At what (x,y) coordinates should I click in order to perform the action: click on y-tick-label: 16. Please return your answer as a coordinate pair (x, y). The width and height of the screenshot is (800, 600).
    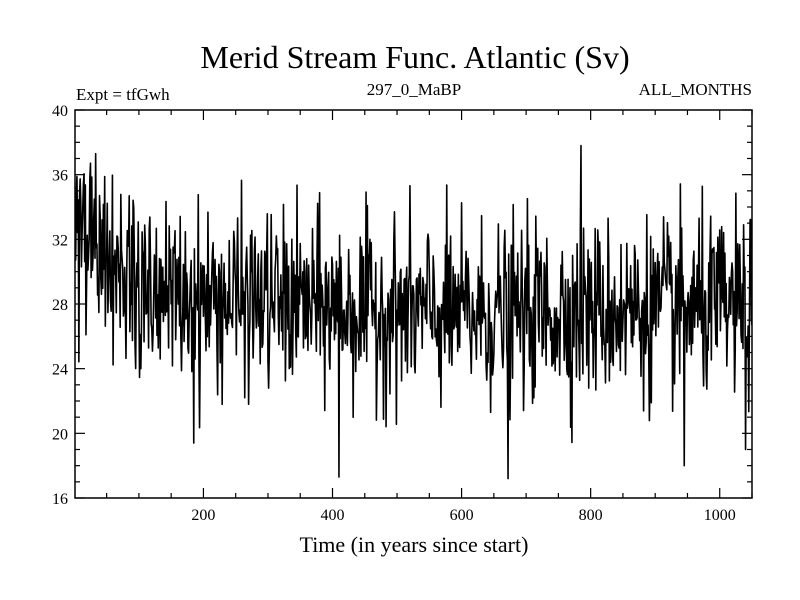
    Looking at the image, I should click on (60, 499).